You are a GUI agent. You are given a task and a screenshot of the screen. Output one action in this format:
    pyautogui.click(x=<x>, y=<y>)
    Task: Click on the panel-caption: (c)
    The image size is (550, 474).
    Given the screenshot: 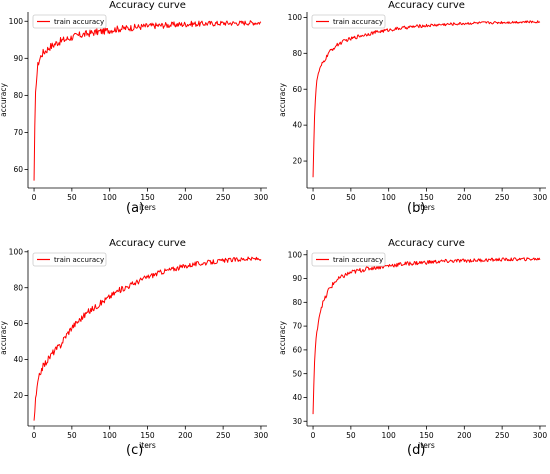 What is the action you would take?
    pyautogui.click(x=135, y=450)
    